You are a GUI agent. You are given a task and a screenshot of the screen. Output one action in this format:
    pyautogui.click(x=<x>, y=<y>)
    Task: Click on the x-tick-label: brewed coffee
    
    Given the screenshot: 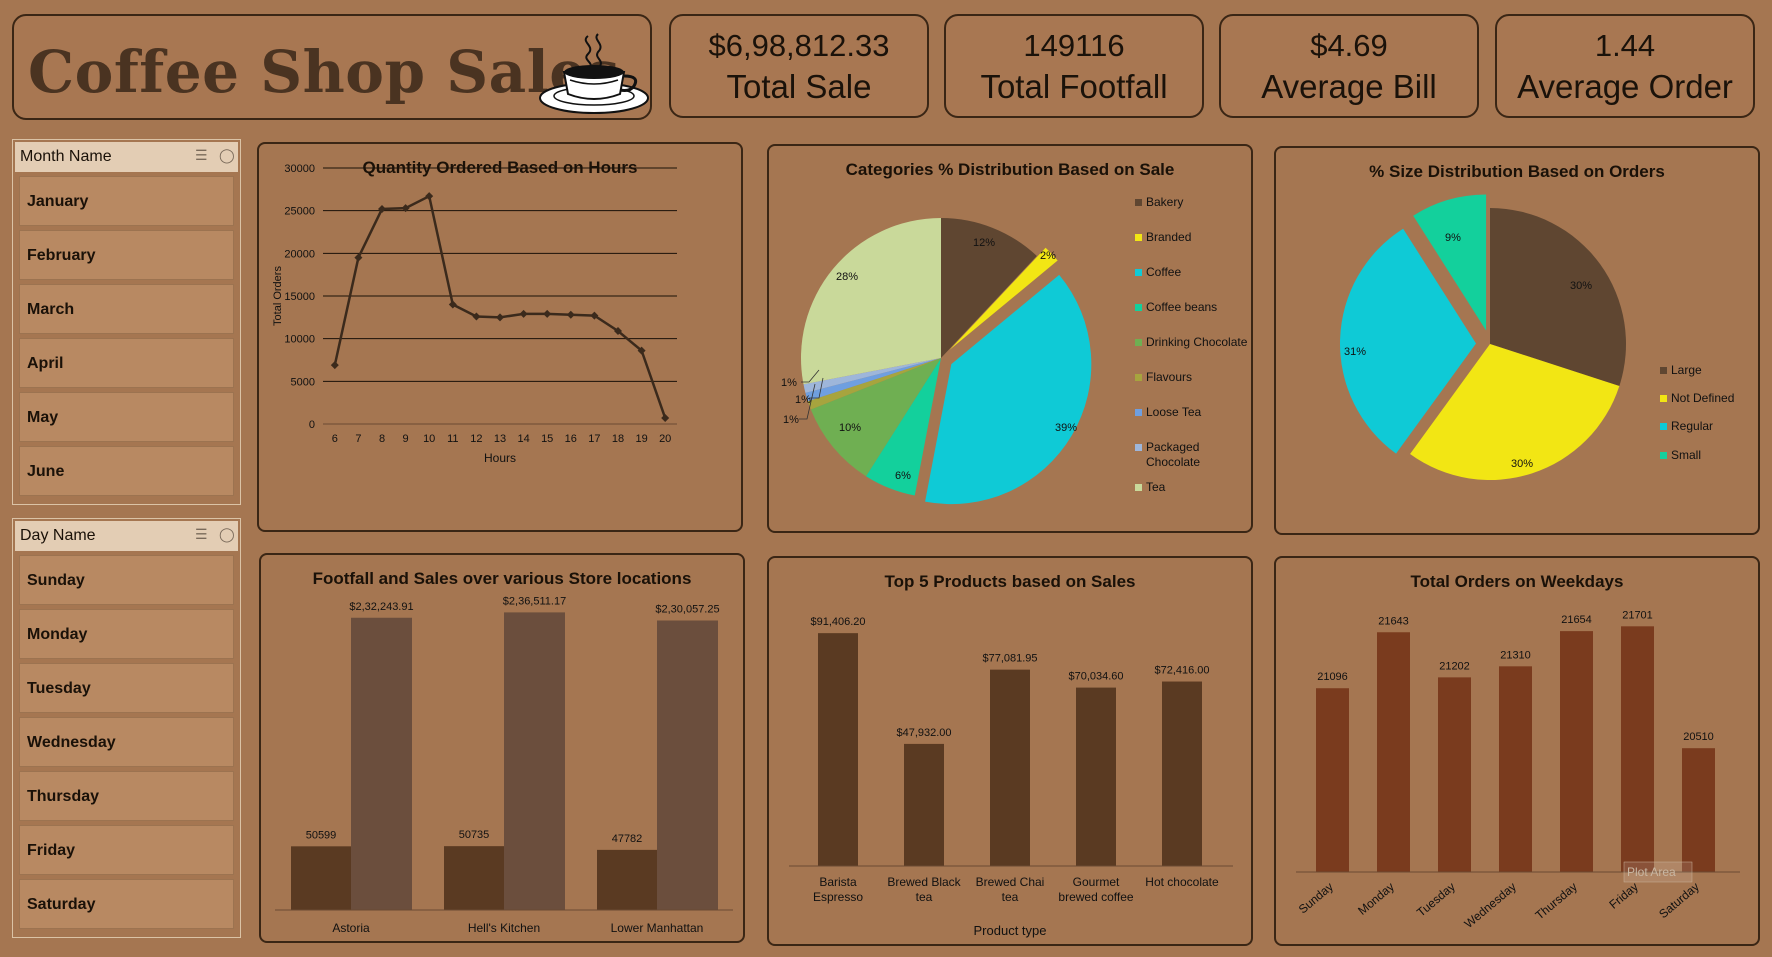 What is the action you would take?
    pyautogui.click(x=1095, y=897)
    